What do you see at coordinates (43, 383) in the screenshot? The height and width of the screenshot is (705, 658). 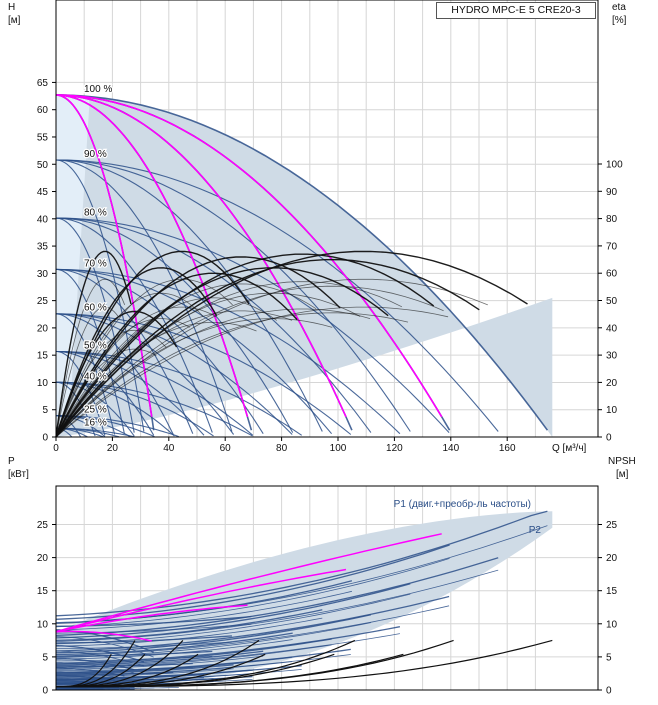 I see `y-tick-label: 10` at bounding box center [43, 383].